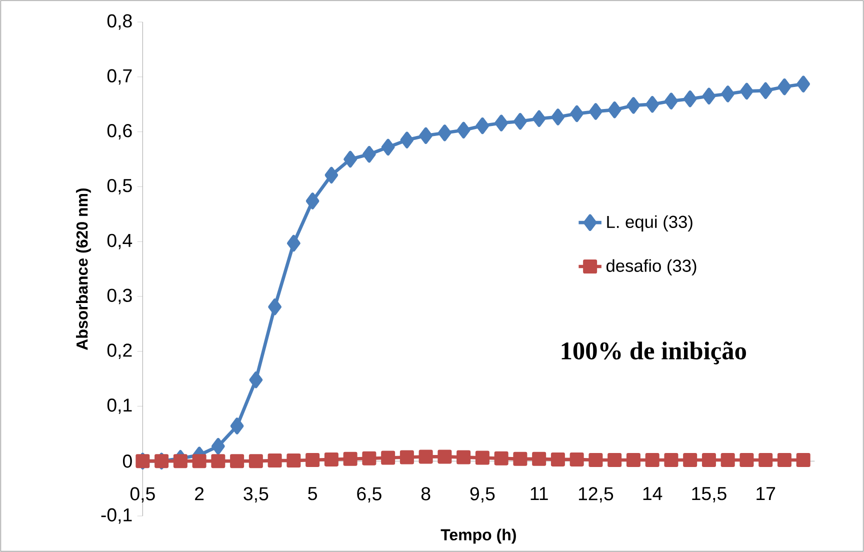  I want to click on y-tick-label: 0,4, so click(119, 242).